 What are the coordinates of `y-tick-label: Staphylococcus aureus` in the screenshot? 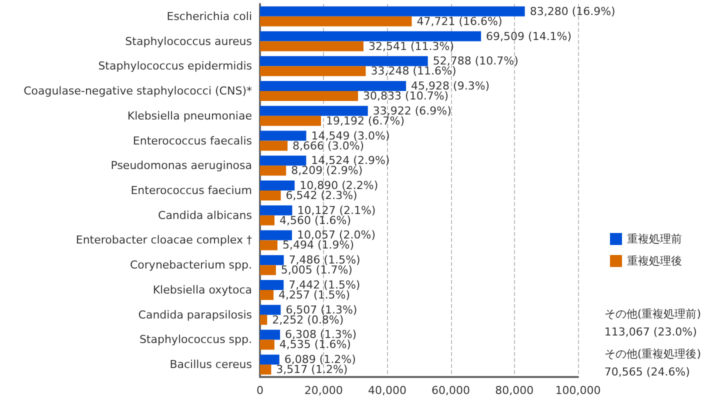 It's located at (188, 41).